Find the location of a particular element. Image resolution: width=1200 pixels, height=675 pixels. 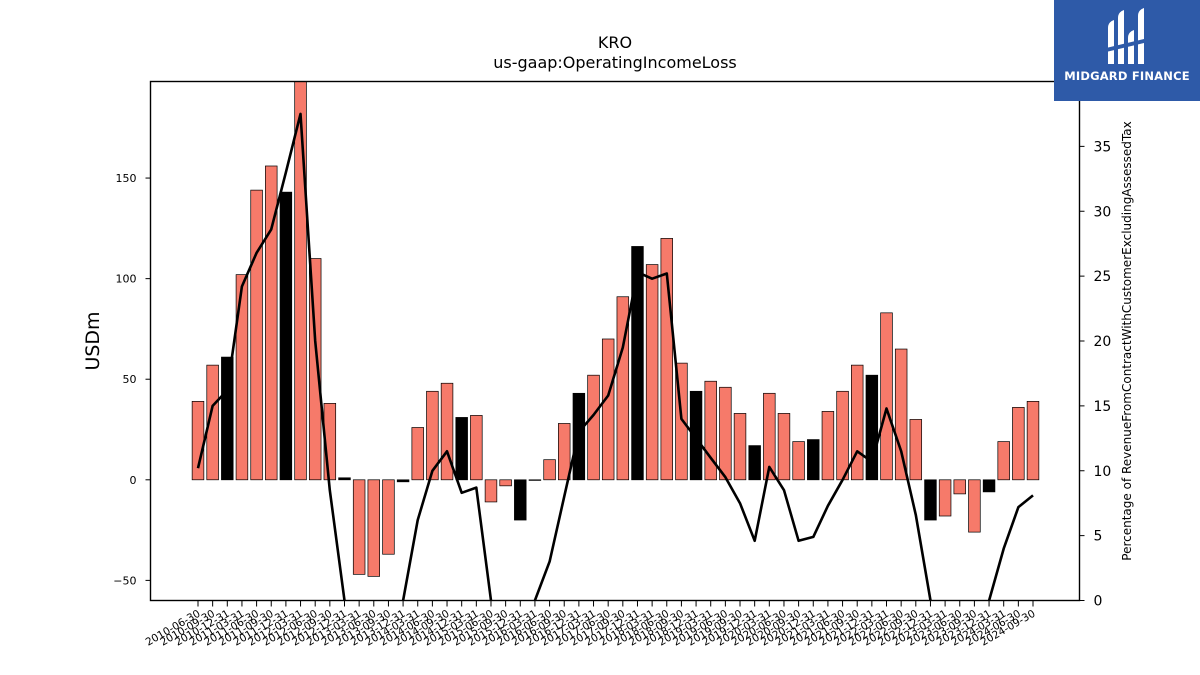

brand-logo: MIDGARD FINANCE is located at coordinates (1127, 50).